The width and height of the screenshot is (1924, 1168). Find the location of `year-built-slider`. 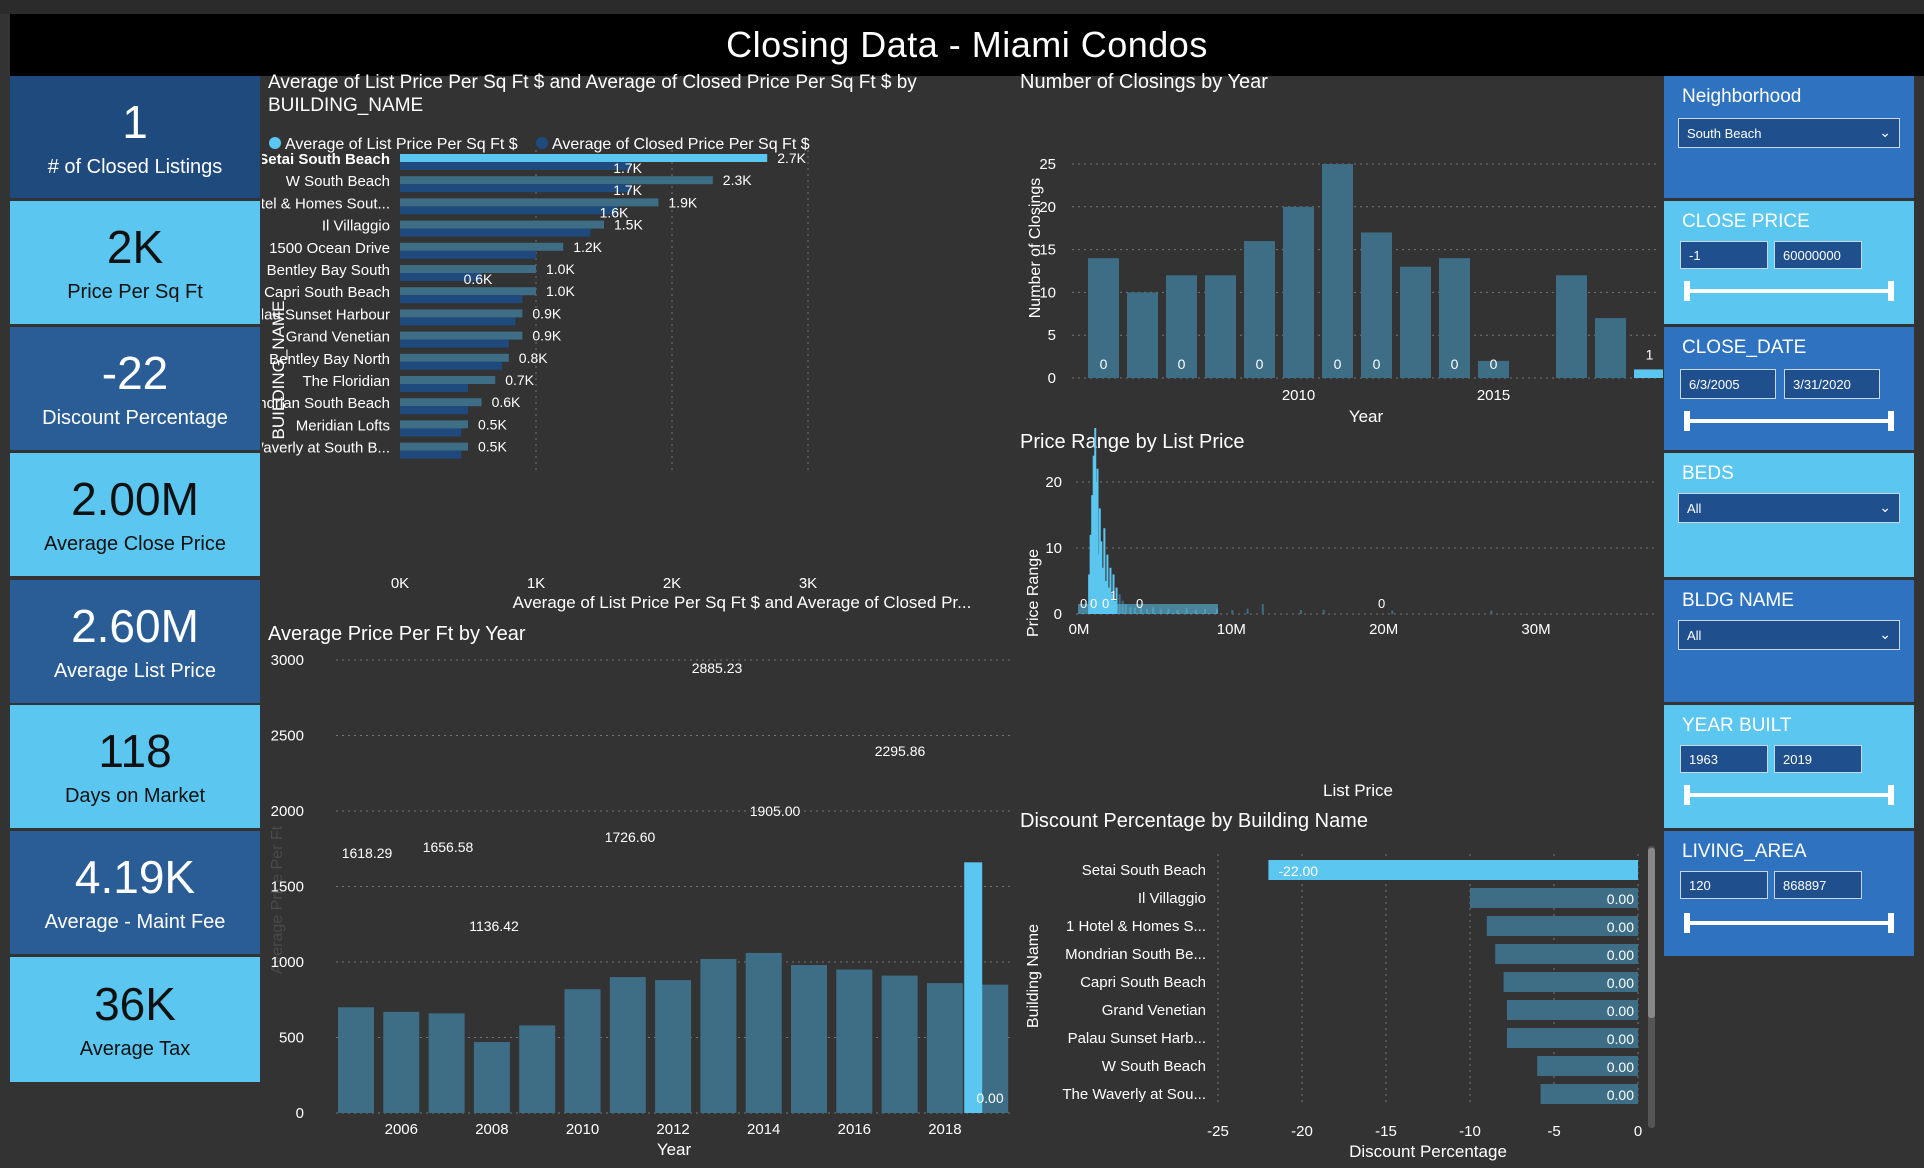

year-built-slider is located at coordinates (1789, 795).